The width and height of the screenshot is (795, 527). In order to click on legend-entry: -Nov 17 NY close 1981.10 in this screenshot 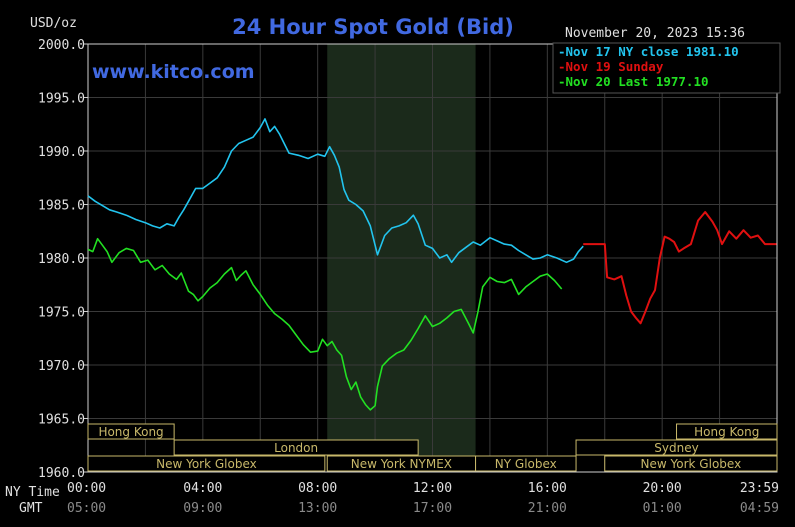, I will do `click(648, 51)`.